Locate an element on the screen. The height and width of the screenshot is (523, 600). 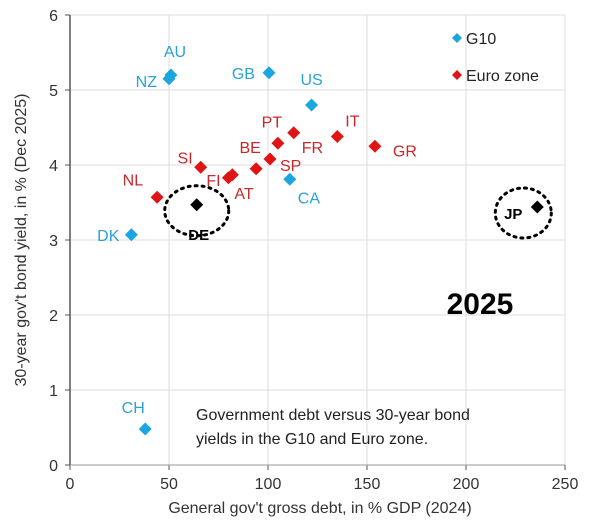
y-tick-label: 3 is located at coordinates (53, 241).